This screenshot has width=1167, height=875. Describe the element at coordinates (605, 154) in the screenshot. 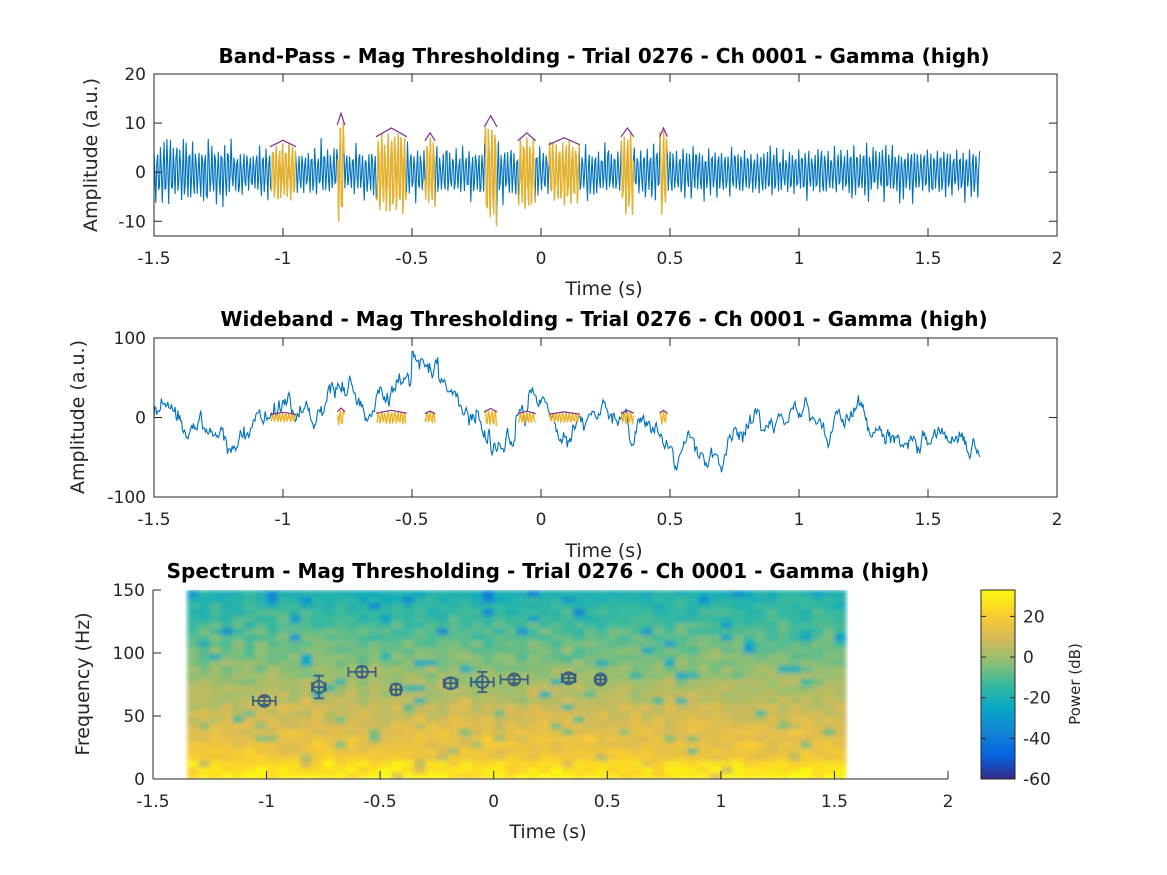

I see `bandpass-ticks` at that location.